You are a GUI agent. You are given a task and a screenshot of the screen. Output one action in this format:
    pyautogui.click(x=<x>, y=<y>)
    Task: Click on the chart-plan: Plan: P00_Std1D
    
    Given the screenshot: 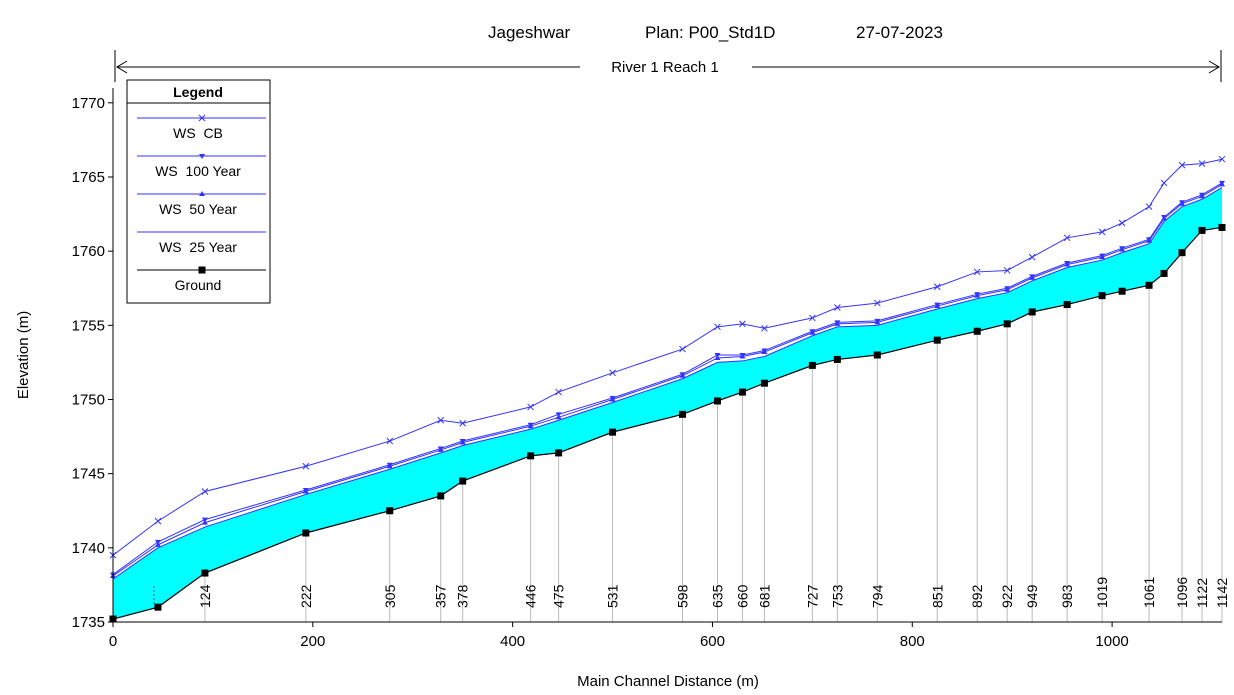 What is the action you would take?
    pyautogui.click(x=710, y=32)
    